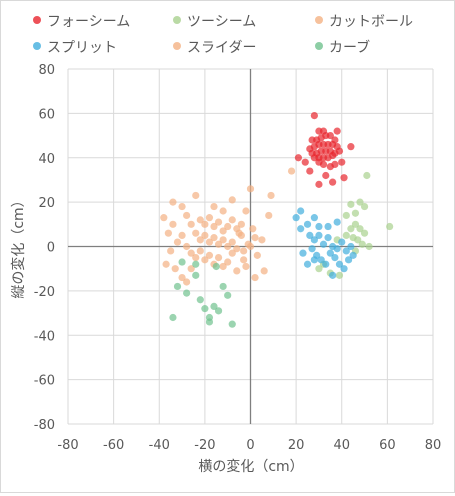 This screenshot has width=455, height=496. Describe the element at coordinates (18, 245) in the screenshot. I see `y-axis-label: 縦の変化（cm）` at that location.